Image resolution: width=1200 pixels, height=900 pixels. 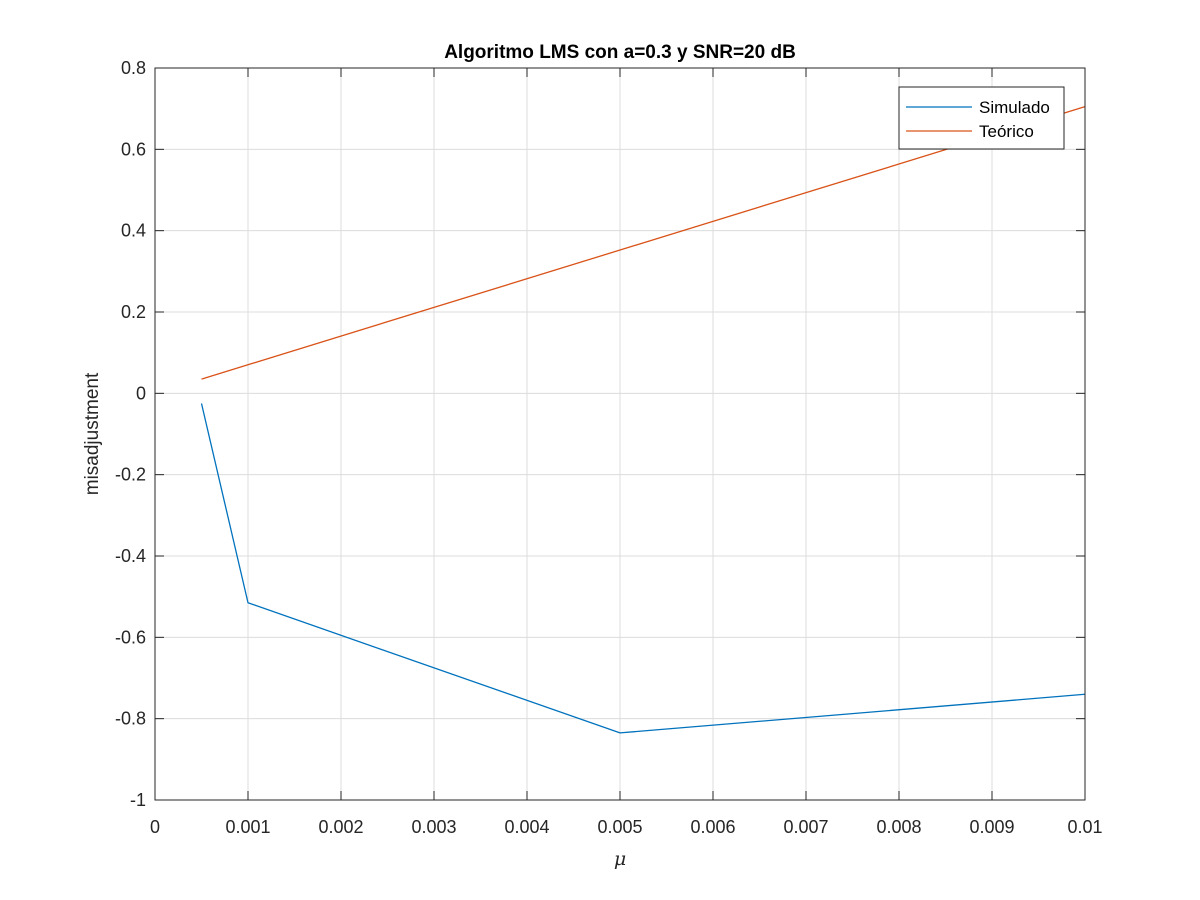 What do you see at coordinates (1006, 131) in the screenshot?
I see `legend-label-teorico: Teórico` at bounding box center [1006, 131].